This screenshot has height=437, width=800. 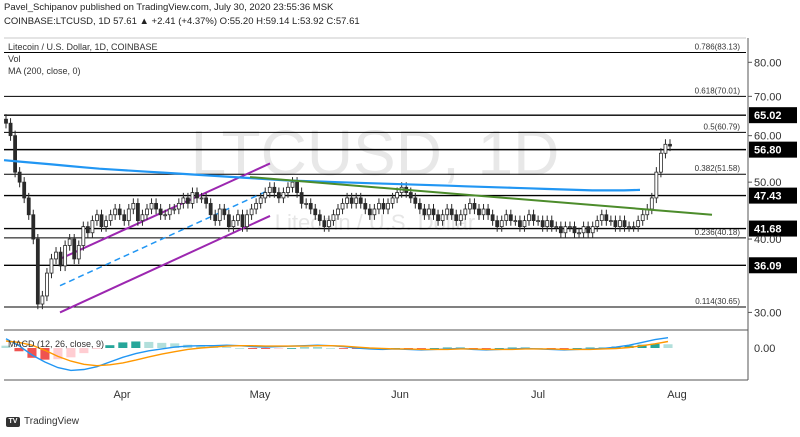 What do you see at coordinates (322, 175) in the screenshot?
I see `ma200-line` at bounding box center [322, 175].